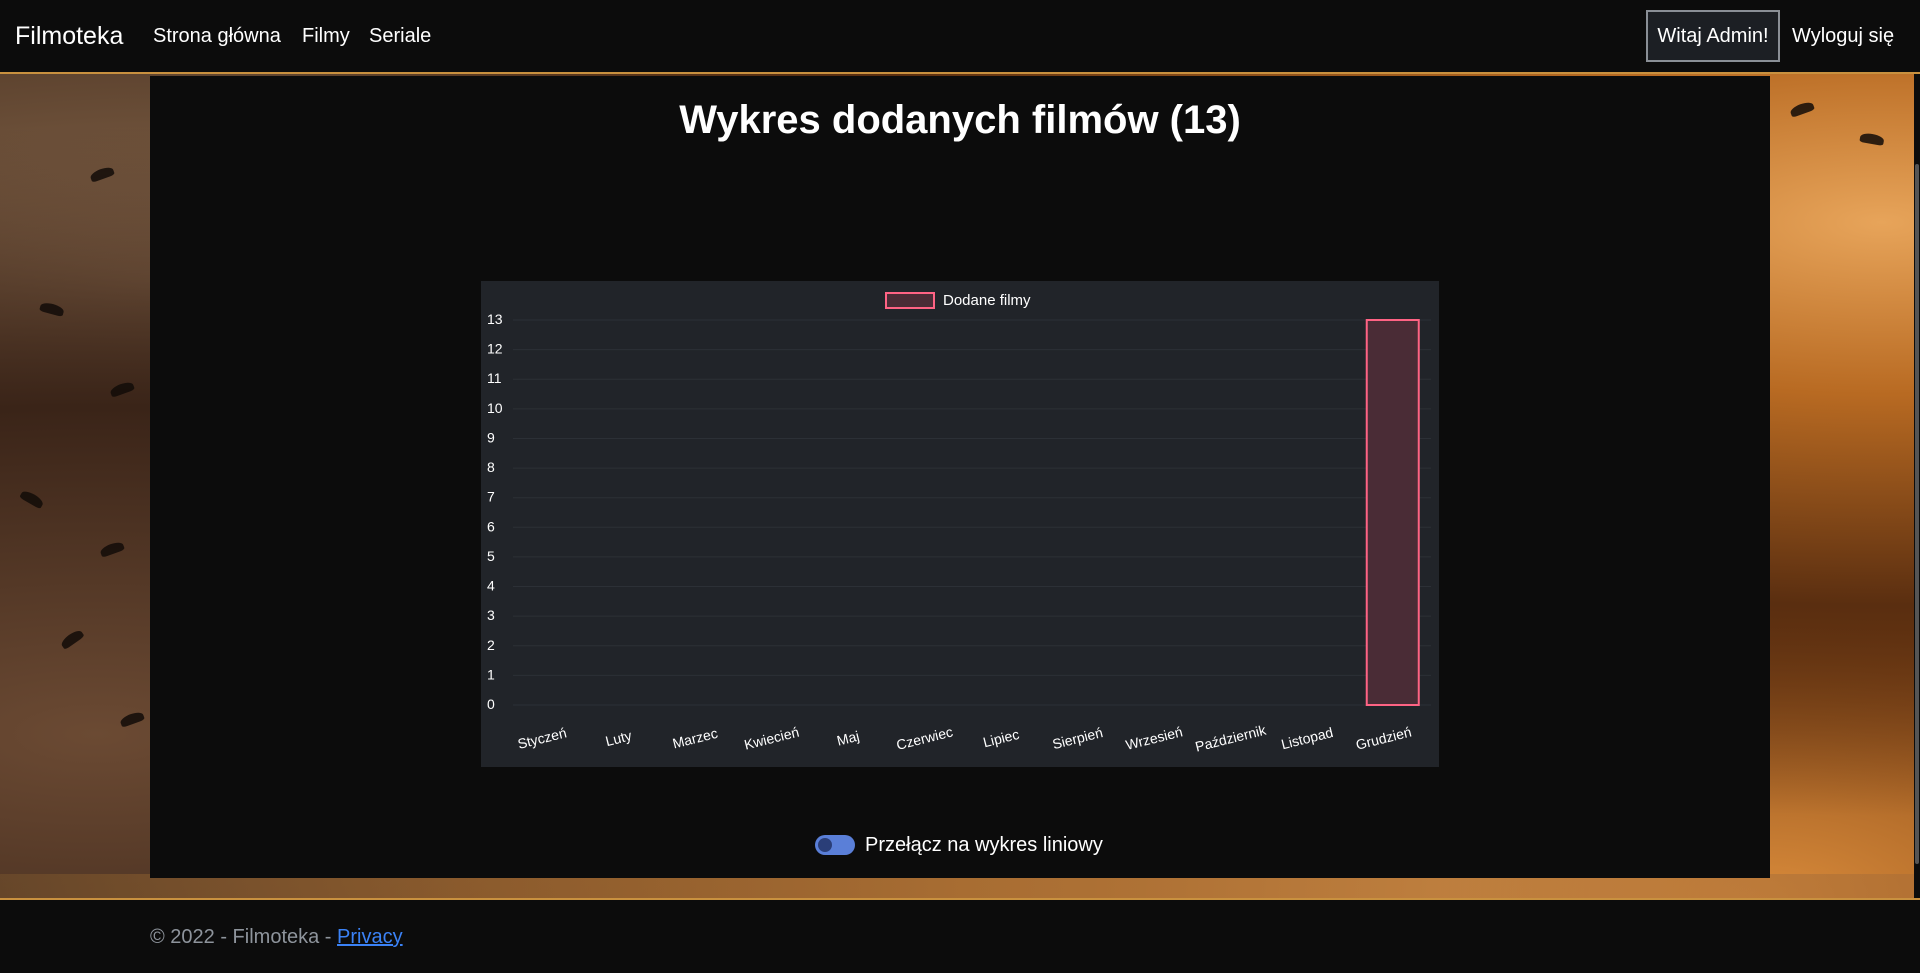  I want to click on nav-link-movies: Filmy, so click(326, 36).